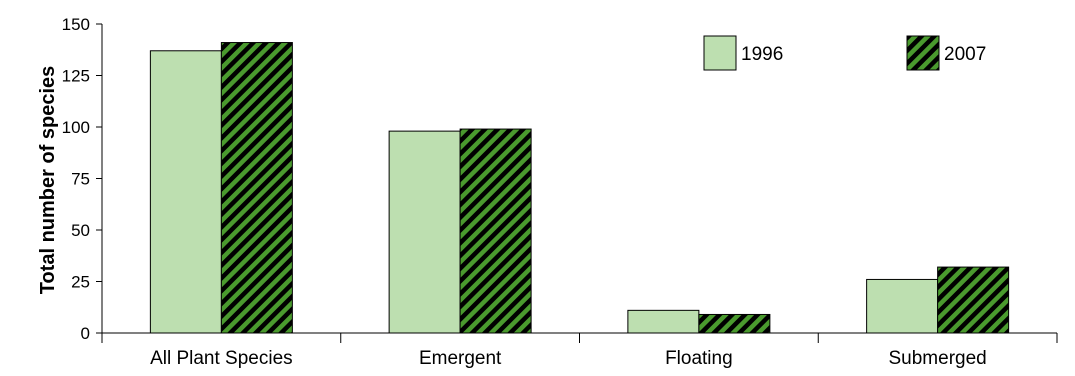  Describe the element at coordinates (923, 53) in the screenshot. I see `legend-swatch-2007` at that location.